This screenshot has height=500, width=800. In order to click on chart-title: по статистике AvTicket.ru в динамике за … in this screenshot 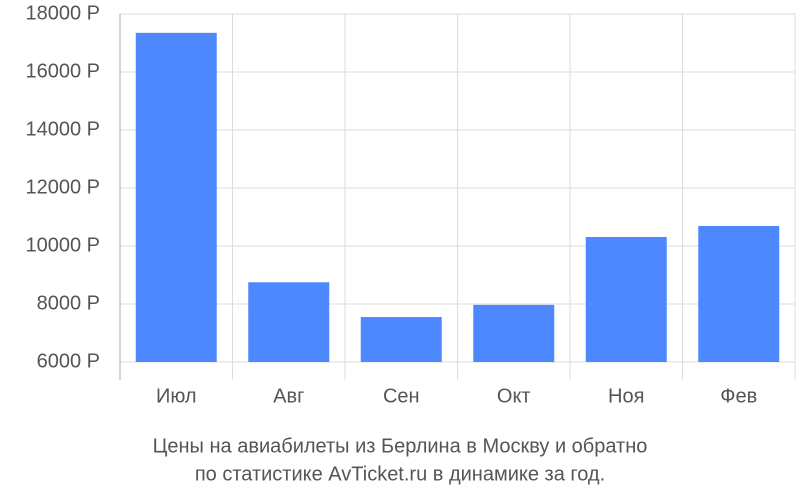, I will do `click(400, 474)`.